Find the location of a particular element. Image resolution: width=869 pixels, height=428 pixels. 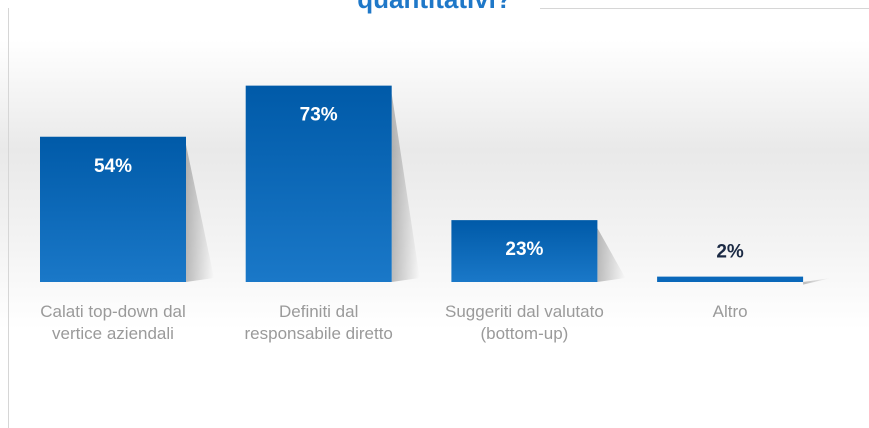

chart-title: quantitativi? is located at coordinates (434, 7).